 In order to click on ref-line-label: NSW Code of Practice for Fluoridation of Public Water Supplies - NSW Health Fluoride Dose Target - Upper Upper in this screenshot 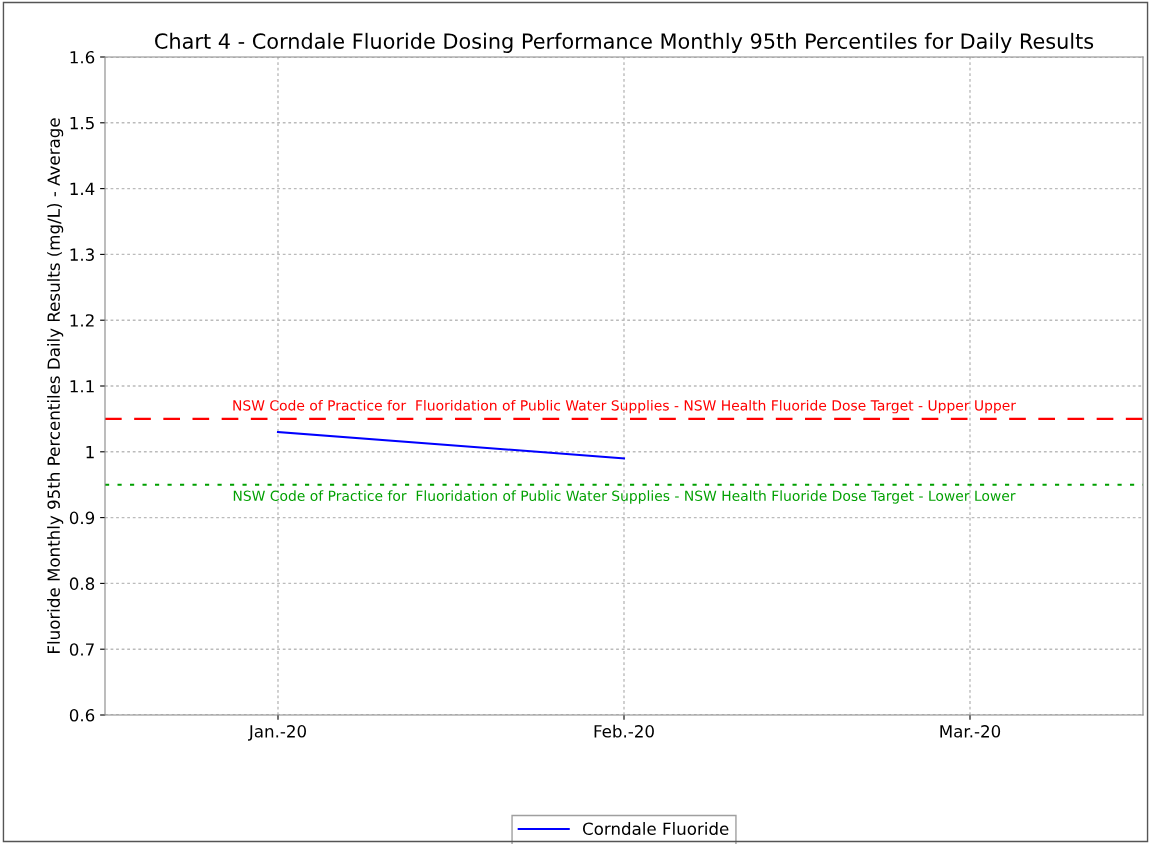, I will do `click(624, 406)`.